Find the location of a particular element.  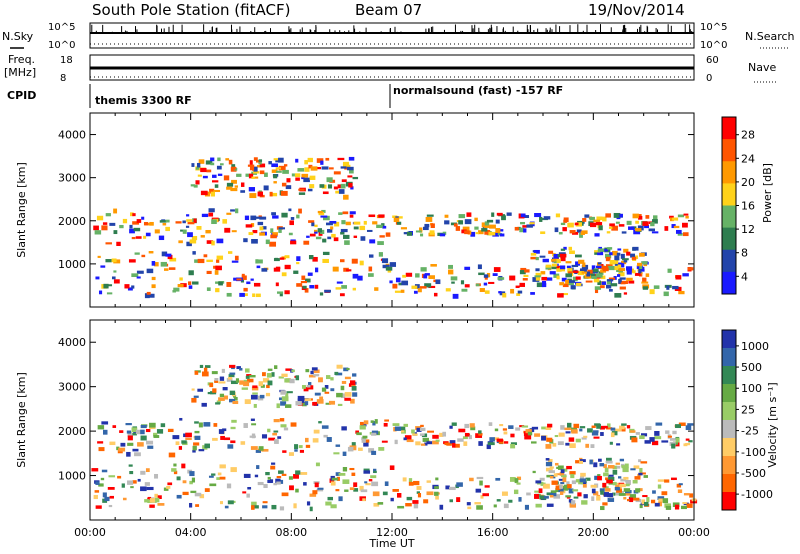

colorbar-tick-label: -500 is located at coordinates (753, 473).